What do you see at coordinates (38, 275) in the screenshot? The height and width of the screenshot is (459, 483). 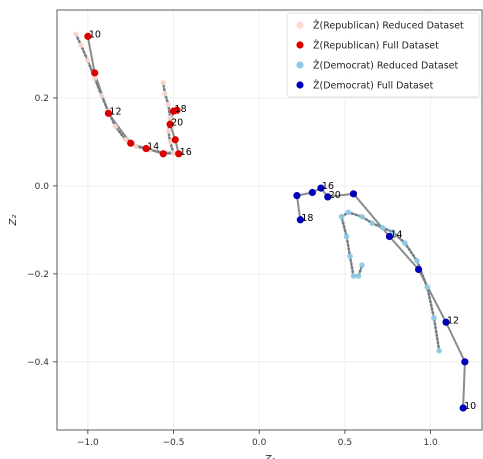 I see `y-tick-label: −0.2` at bounding box center [38, 275].